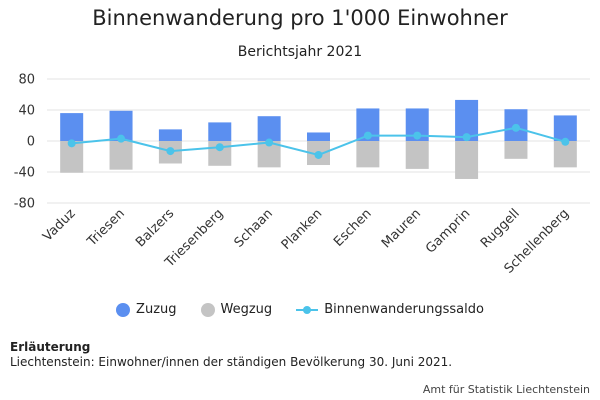  I want to click on legend-item-zuzug: Zuzug, so click(146, 309).